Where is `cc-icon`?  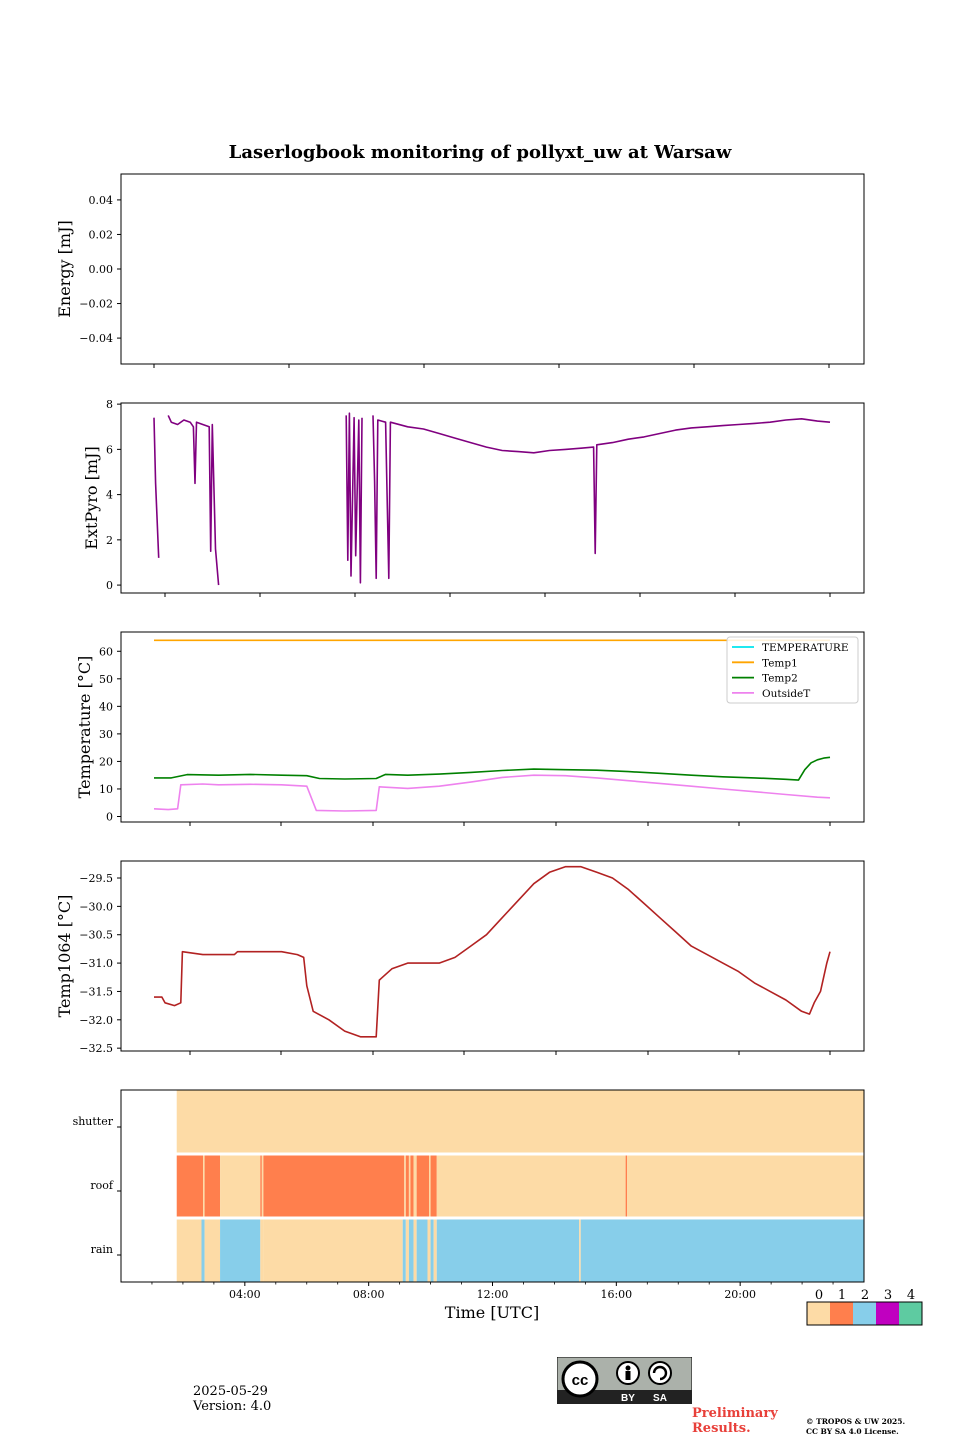 cc-icon is located at coordinates (580, 1379).